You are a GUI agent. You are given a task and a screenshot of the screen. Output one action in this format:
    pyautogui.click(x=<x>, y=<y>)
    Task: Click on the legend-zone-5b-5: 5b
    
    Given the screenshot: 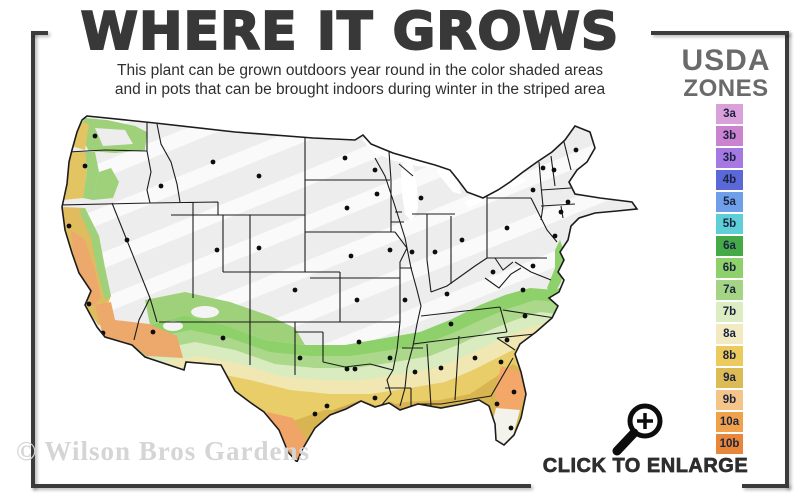 What is the action you would take?
    pyautogui.click(x=729, y=224)
    